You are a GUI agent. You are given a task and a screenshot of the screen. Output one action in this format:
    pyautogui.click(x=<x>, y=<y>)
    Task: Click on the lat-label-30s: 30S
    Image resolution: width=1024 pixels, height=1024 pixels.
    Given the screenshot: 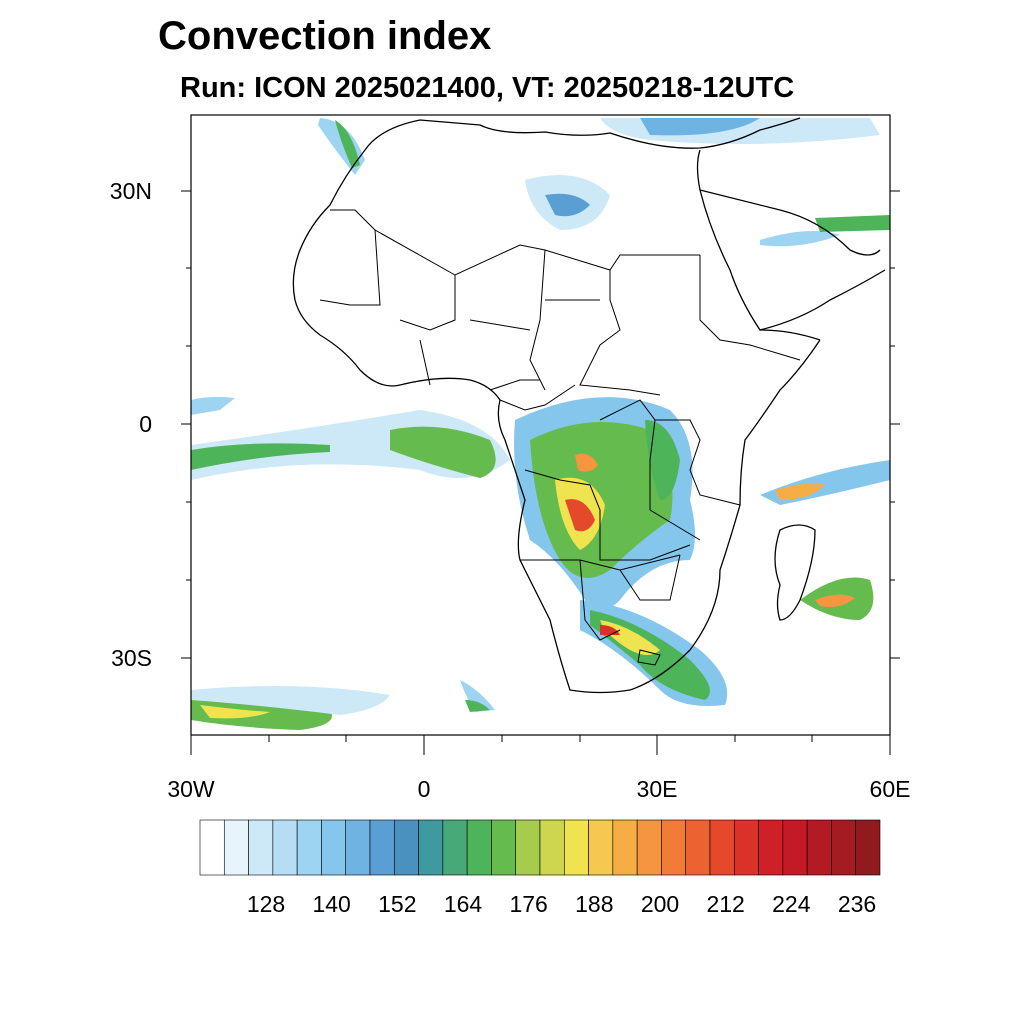 What is the action you would take?
    pyautogui.click(x=131, y=658)
    